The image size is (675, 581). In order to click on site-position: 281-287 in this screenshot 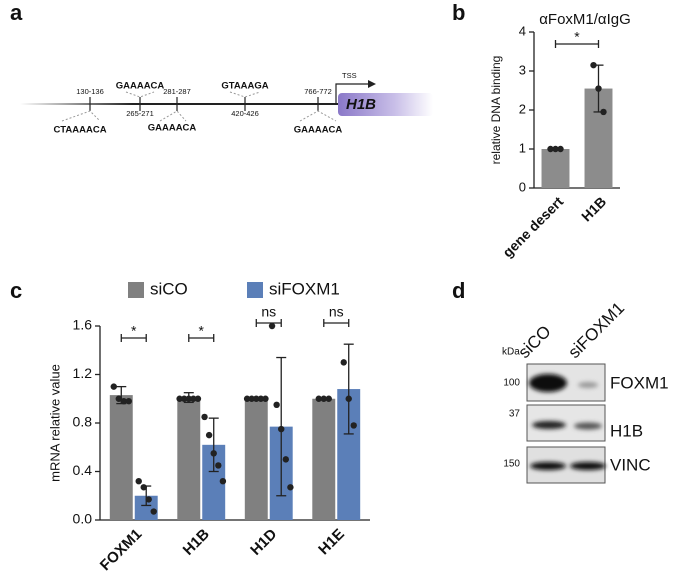, I will do `click(177, 91)`.